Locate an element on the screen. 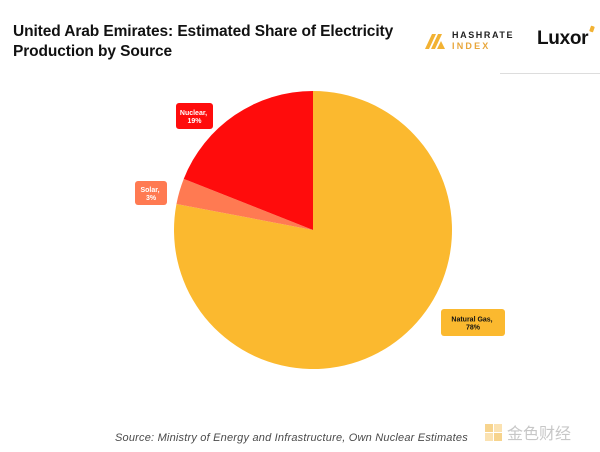  hashrate-index-logo: HASHRATE INDEX is located at coordinates (474, 42).